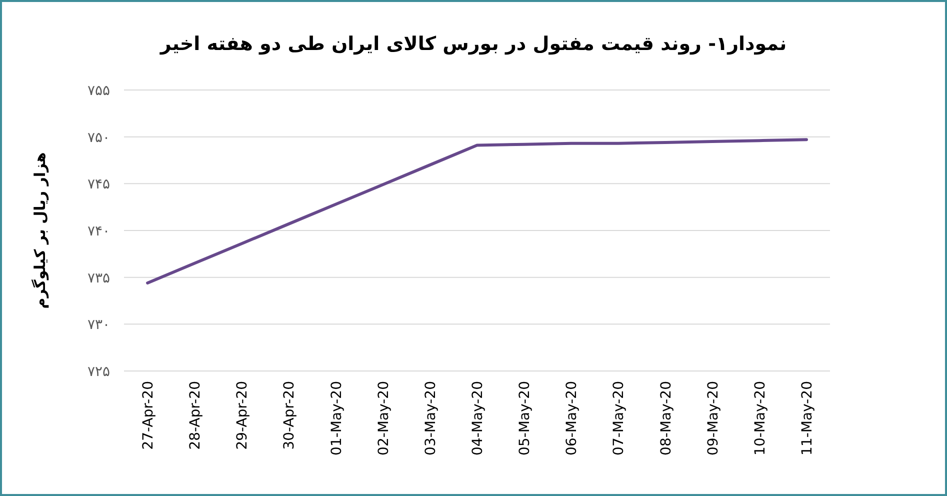  What do you see at coordinates (807, 418) in the screenshot?
I see `x-tick-label: 11-May-20` at bounding box center [807, 418].